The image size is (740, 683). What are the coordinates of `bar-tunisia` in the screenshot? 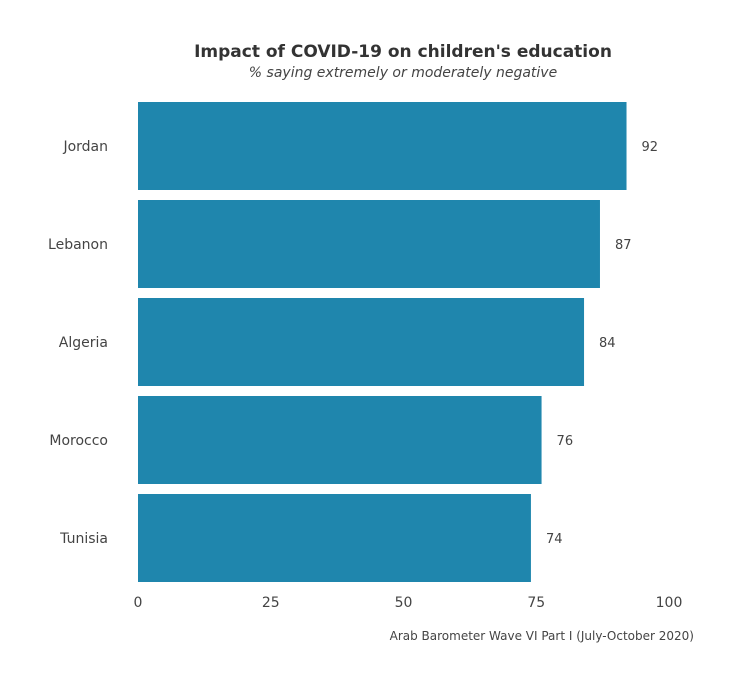 It's located at (334, 538).